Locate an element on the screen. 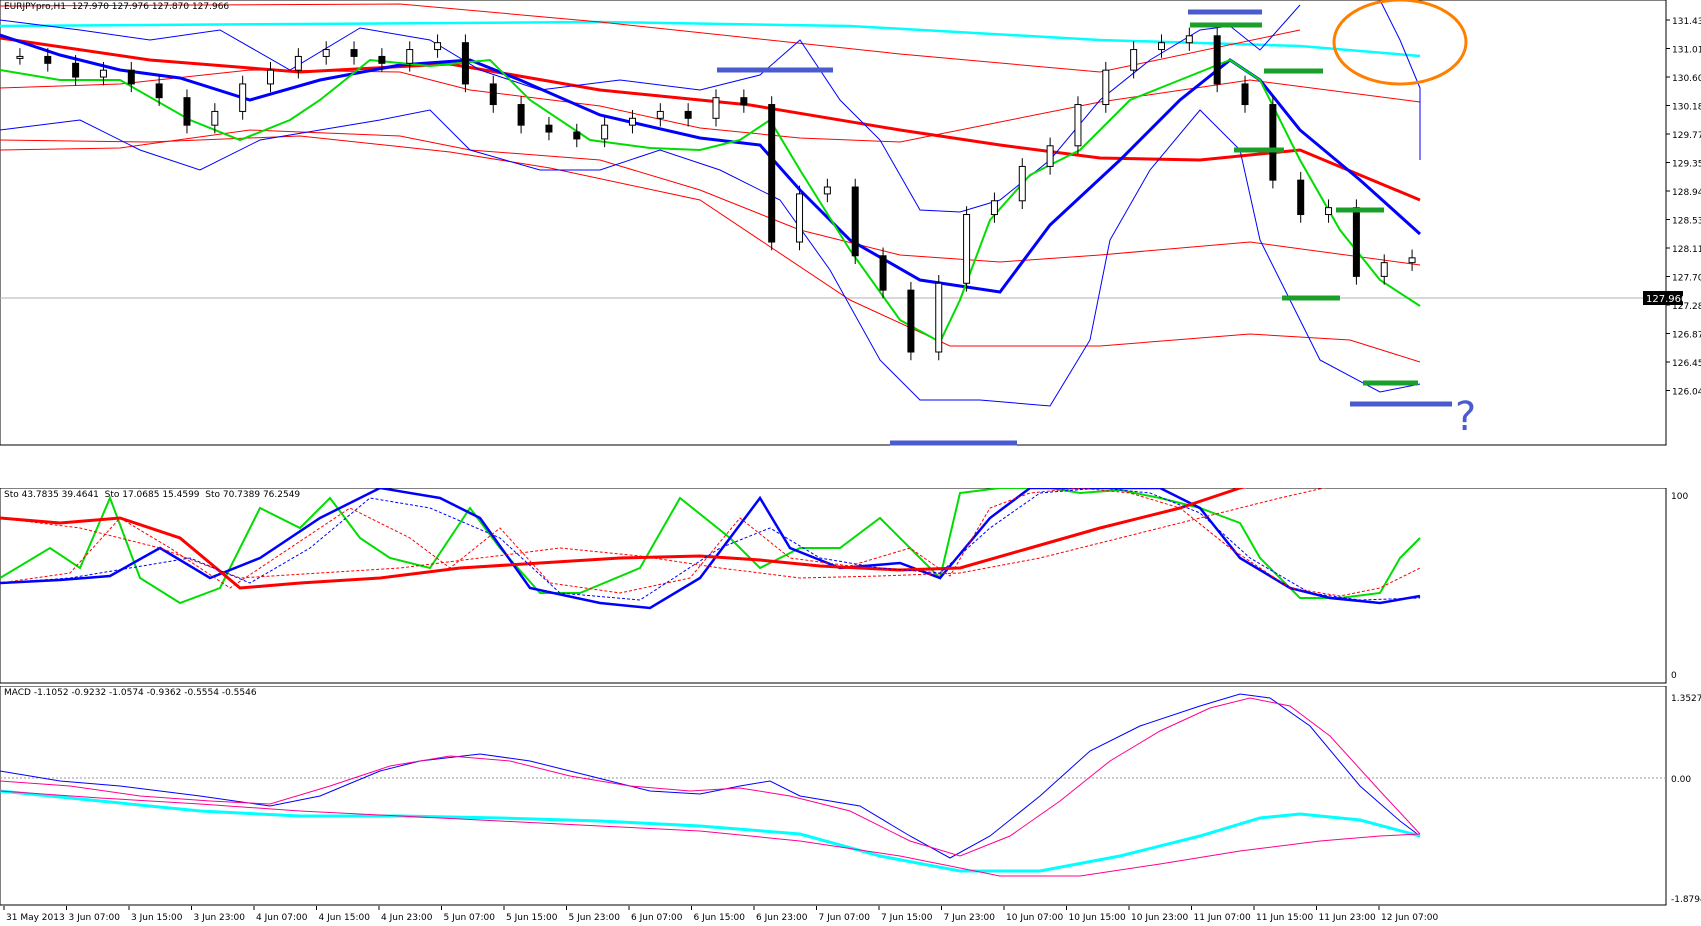 This screenshot has height=926, width=1701. time-tick-label: 11 Jun 07:00 is located at coordinates (1222, 918).